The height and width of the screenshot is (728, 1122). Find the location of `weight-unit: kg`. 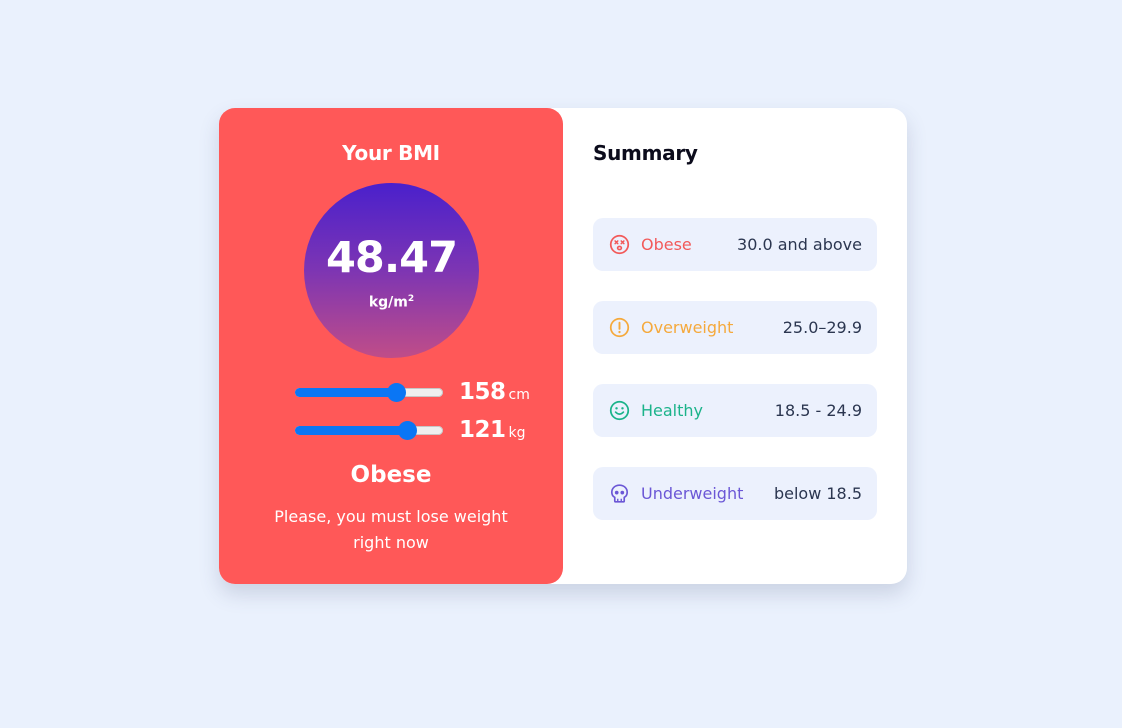

weight-unit: kg is located at coordinates (517, 433).